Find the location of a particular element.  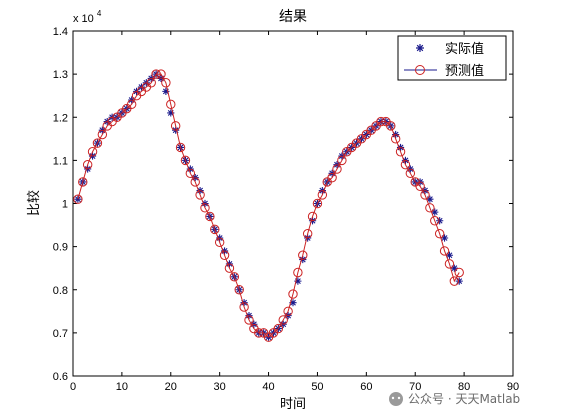

wechat-icon-inner is located at coordinates (393, 398).